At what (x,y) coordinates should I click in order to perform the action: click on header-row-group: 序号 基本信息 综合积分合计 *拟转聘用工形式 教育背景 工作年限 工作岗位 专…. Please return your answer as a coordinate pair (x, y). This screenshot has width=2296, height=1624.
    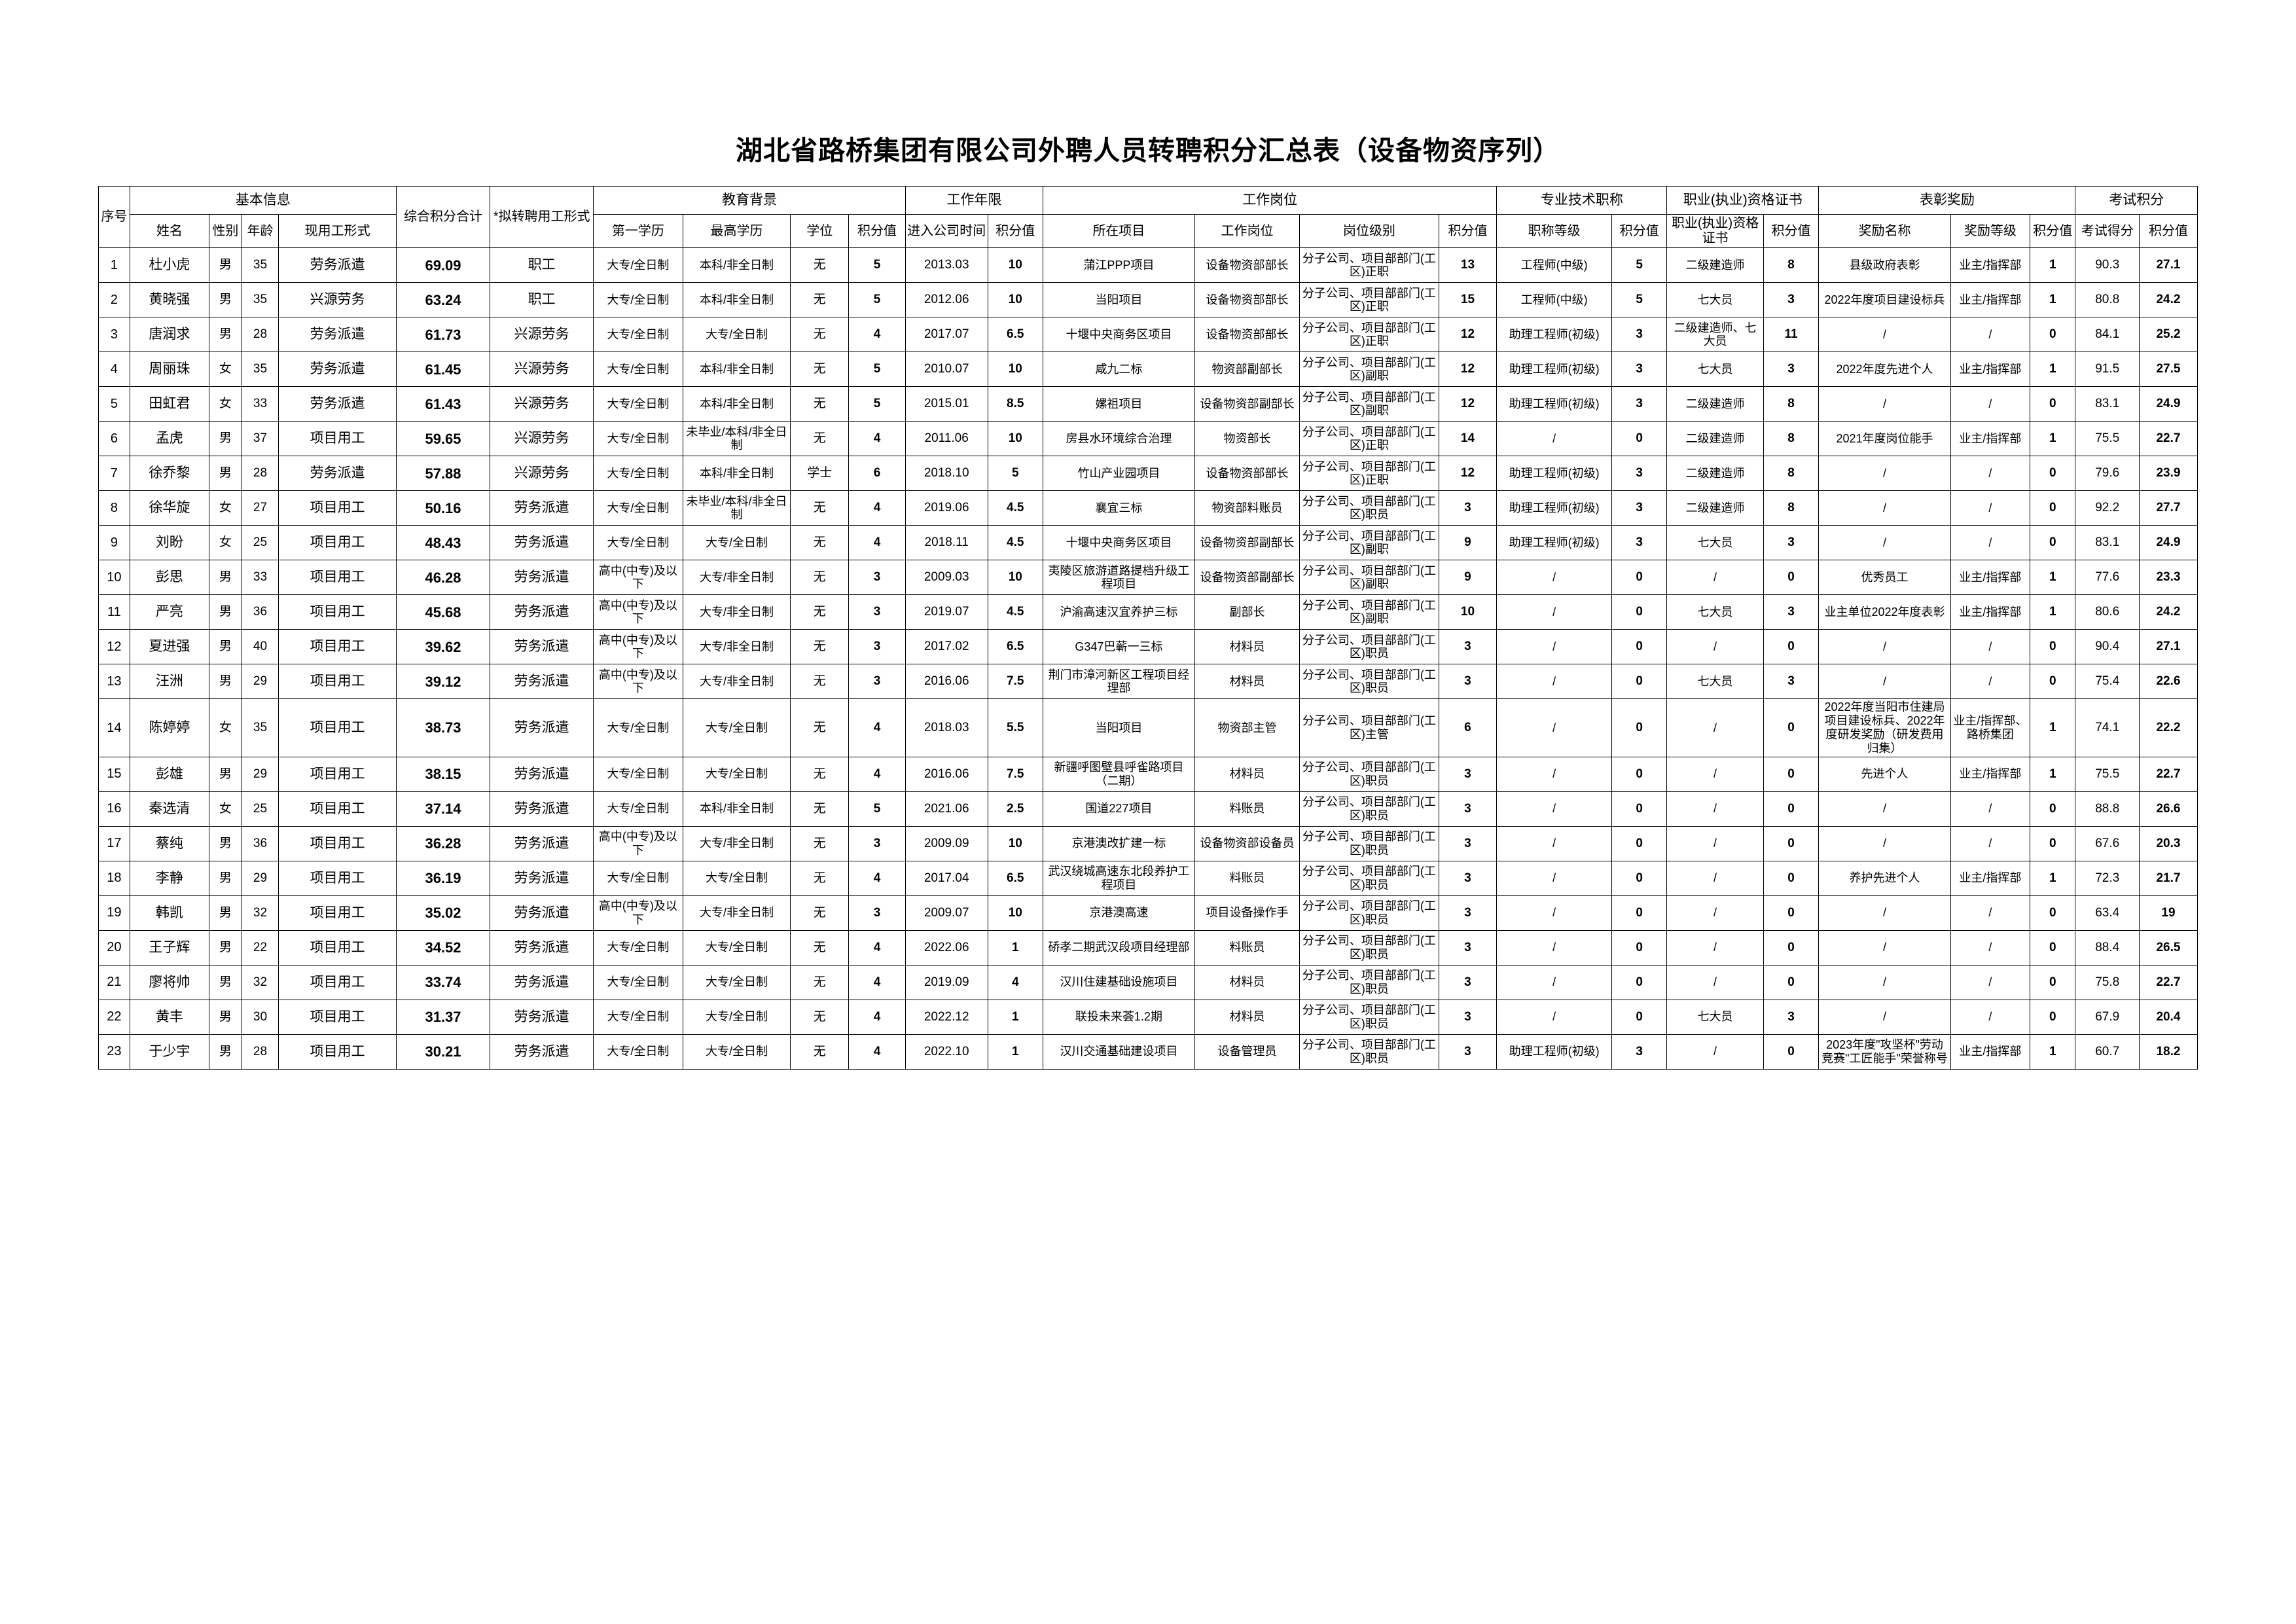
    Looking at the image, I should click on (1148, 217).